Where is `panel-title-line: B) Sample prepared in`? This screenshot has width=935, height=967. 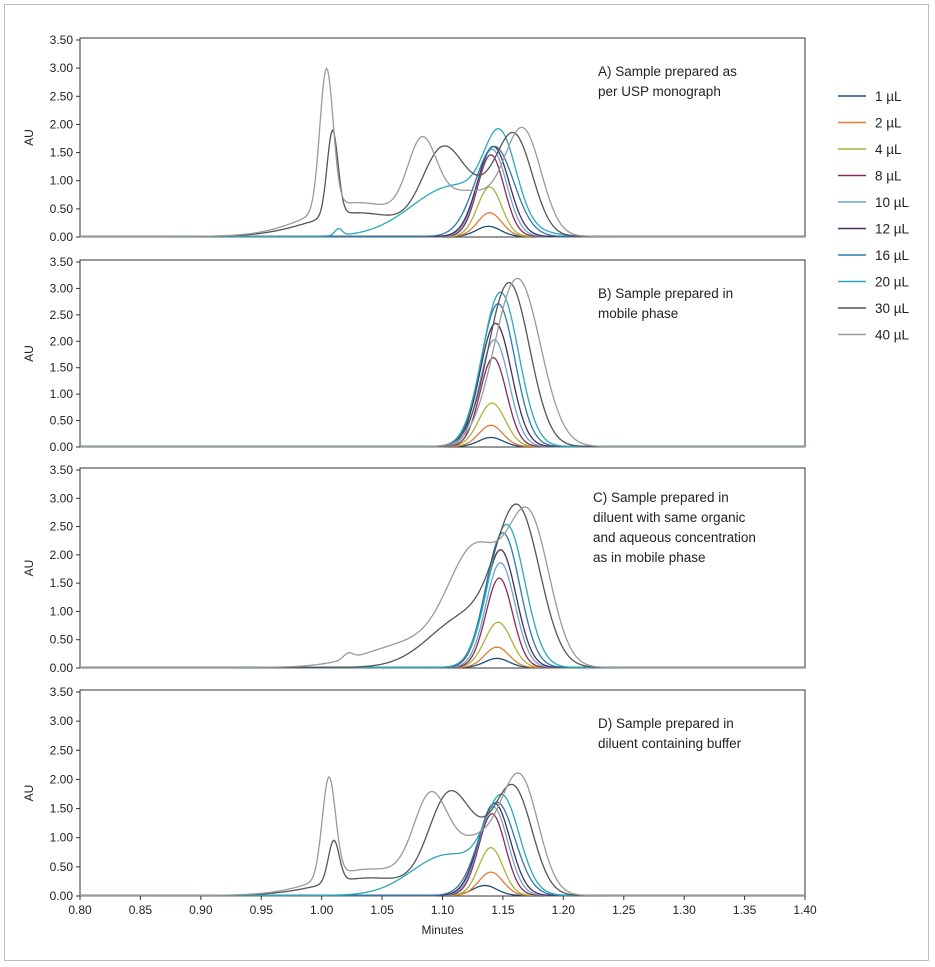 panel-title-line: B) Sample prepared in is located at coordinates (665, 293).